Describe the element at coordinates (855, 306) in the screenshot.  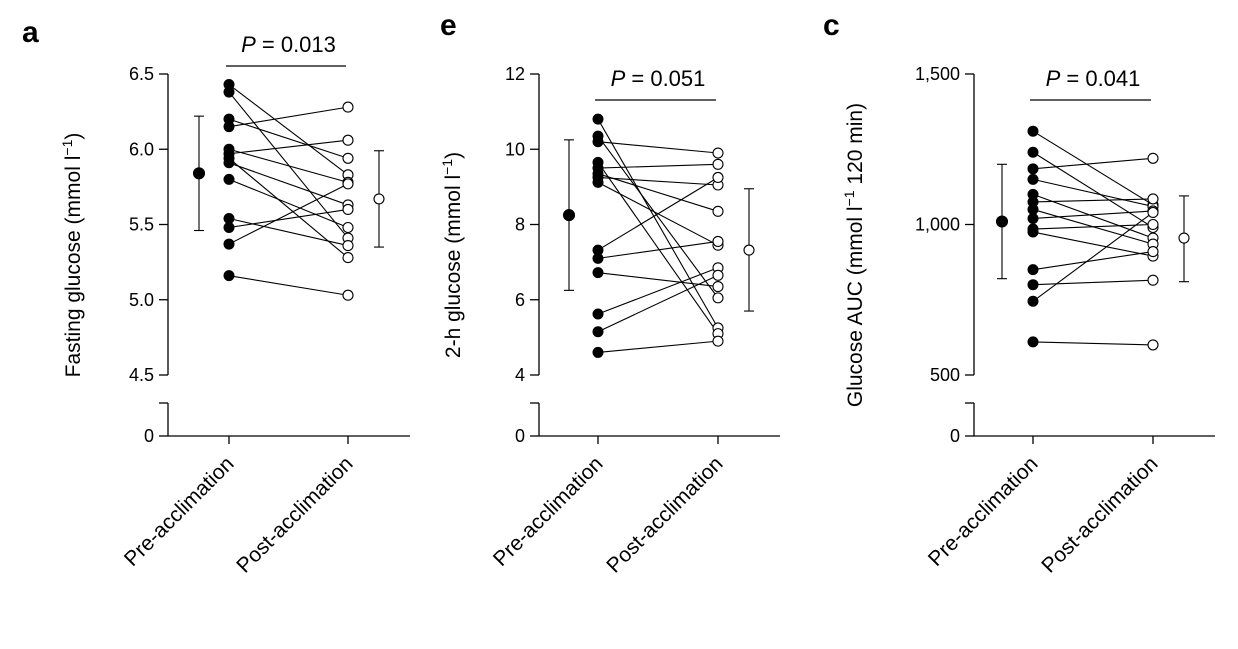
I see `y-axis-title-main: Glucose AUC (mmol l` at that location.